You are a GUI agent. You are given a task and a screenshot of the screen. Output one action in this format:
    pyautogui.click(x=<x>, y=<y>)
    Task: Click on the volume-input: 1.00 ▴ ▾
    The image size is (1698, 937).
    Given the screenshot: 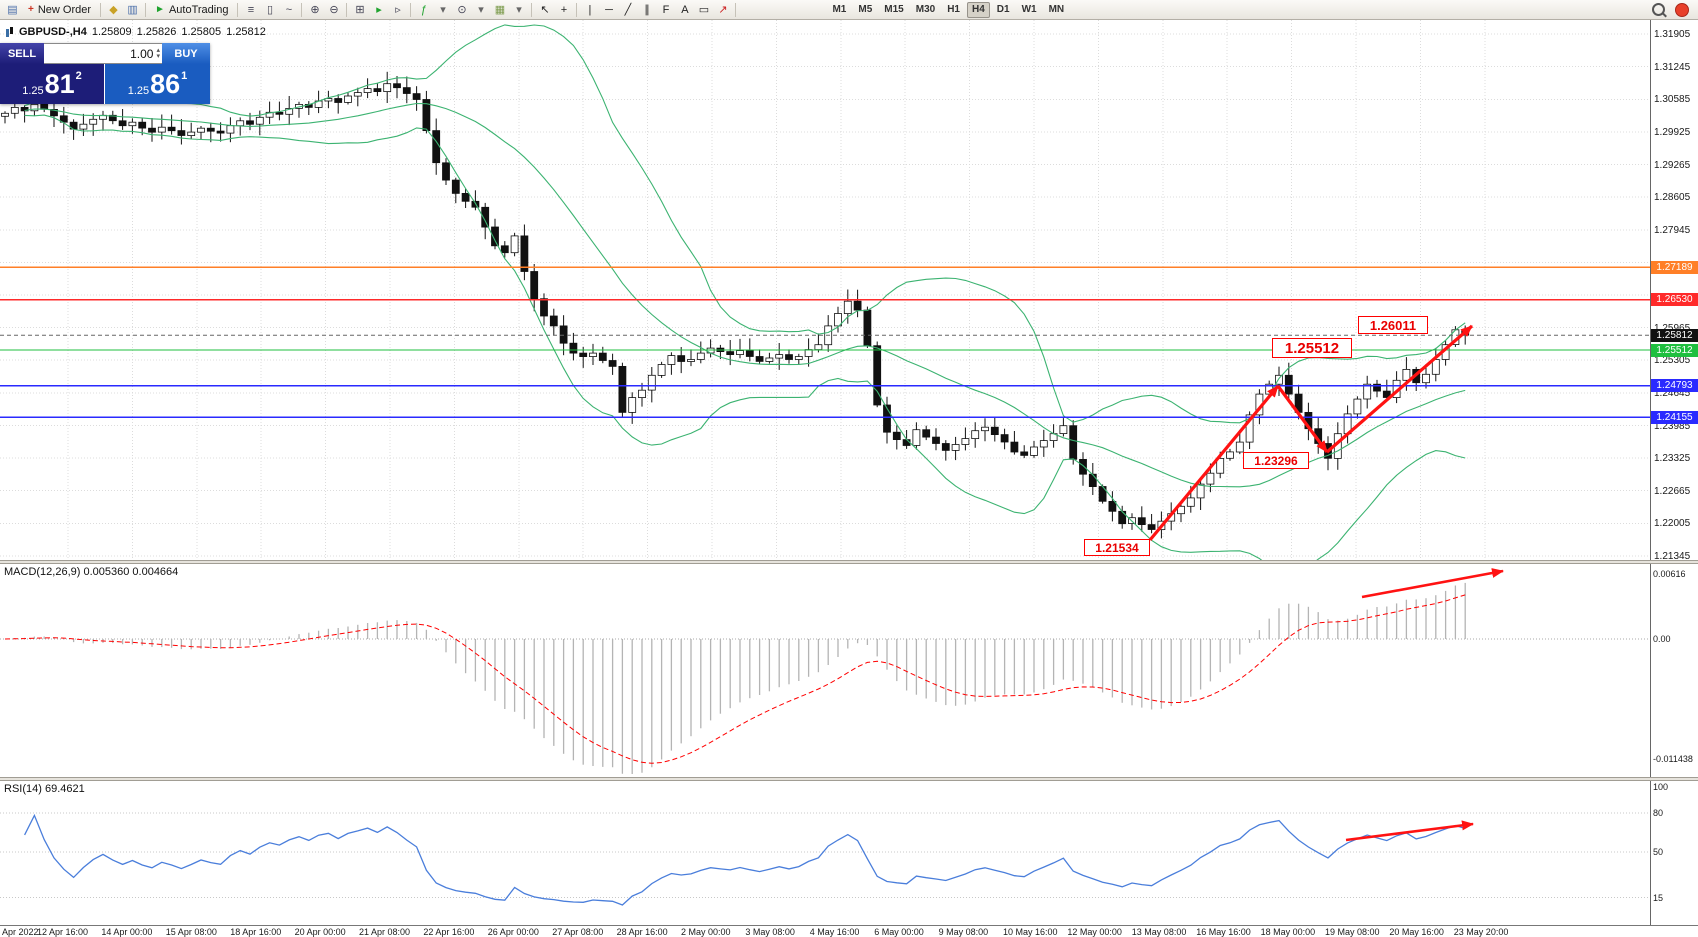 What is the action you would take?
    pyautogui.click(x=103, y=53)
    